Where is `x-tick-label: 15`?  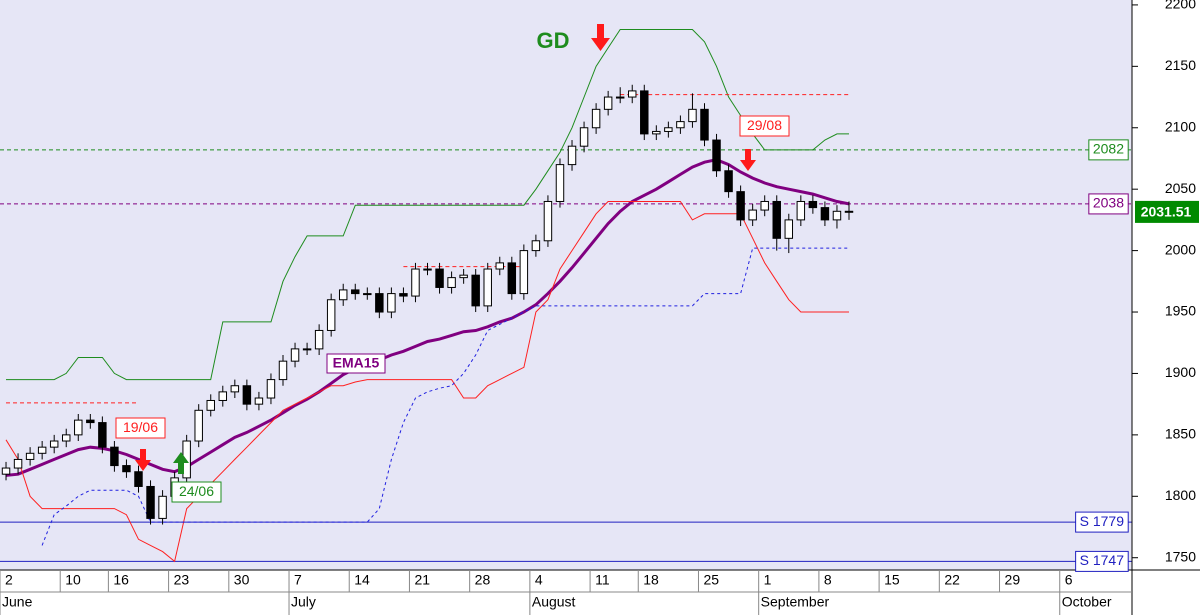 x-tick-label: 15 is located at coordinates (892, 580).